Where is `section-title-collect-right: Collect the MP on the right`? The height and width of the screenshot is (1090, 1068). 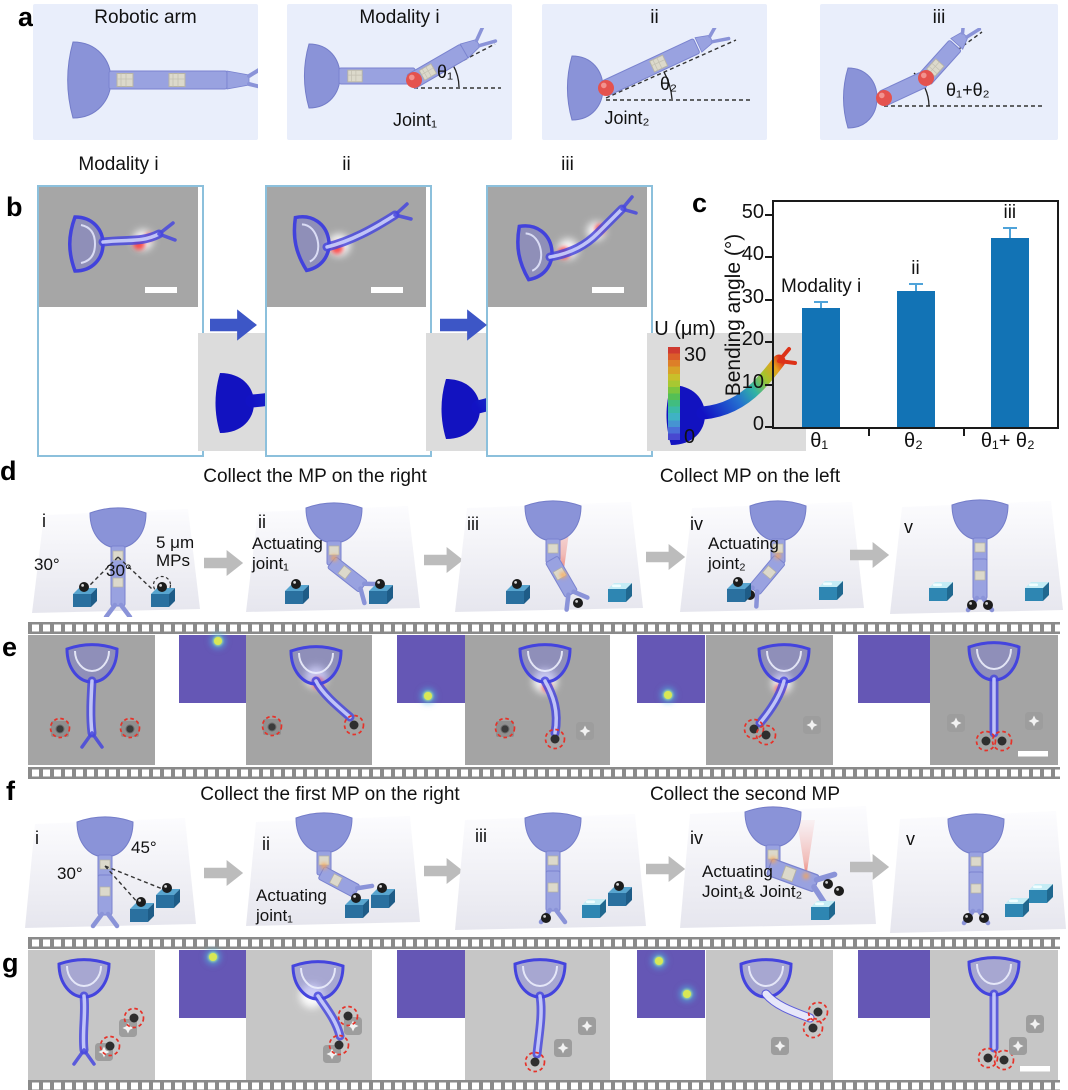 section-title-collect-right: Collect the MP on the right is located at coordinates (315, 476).